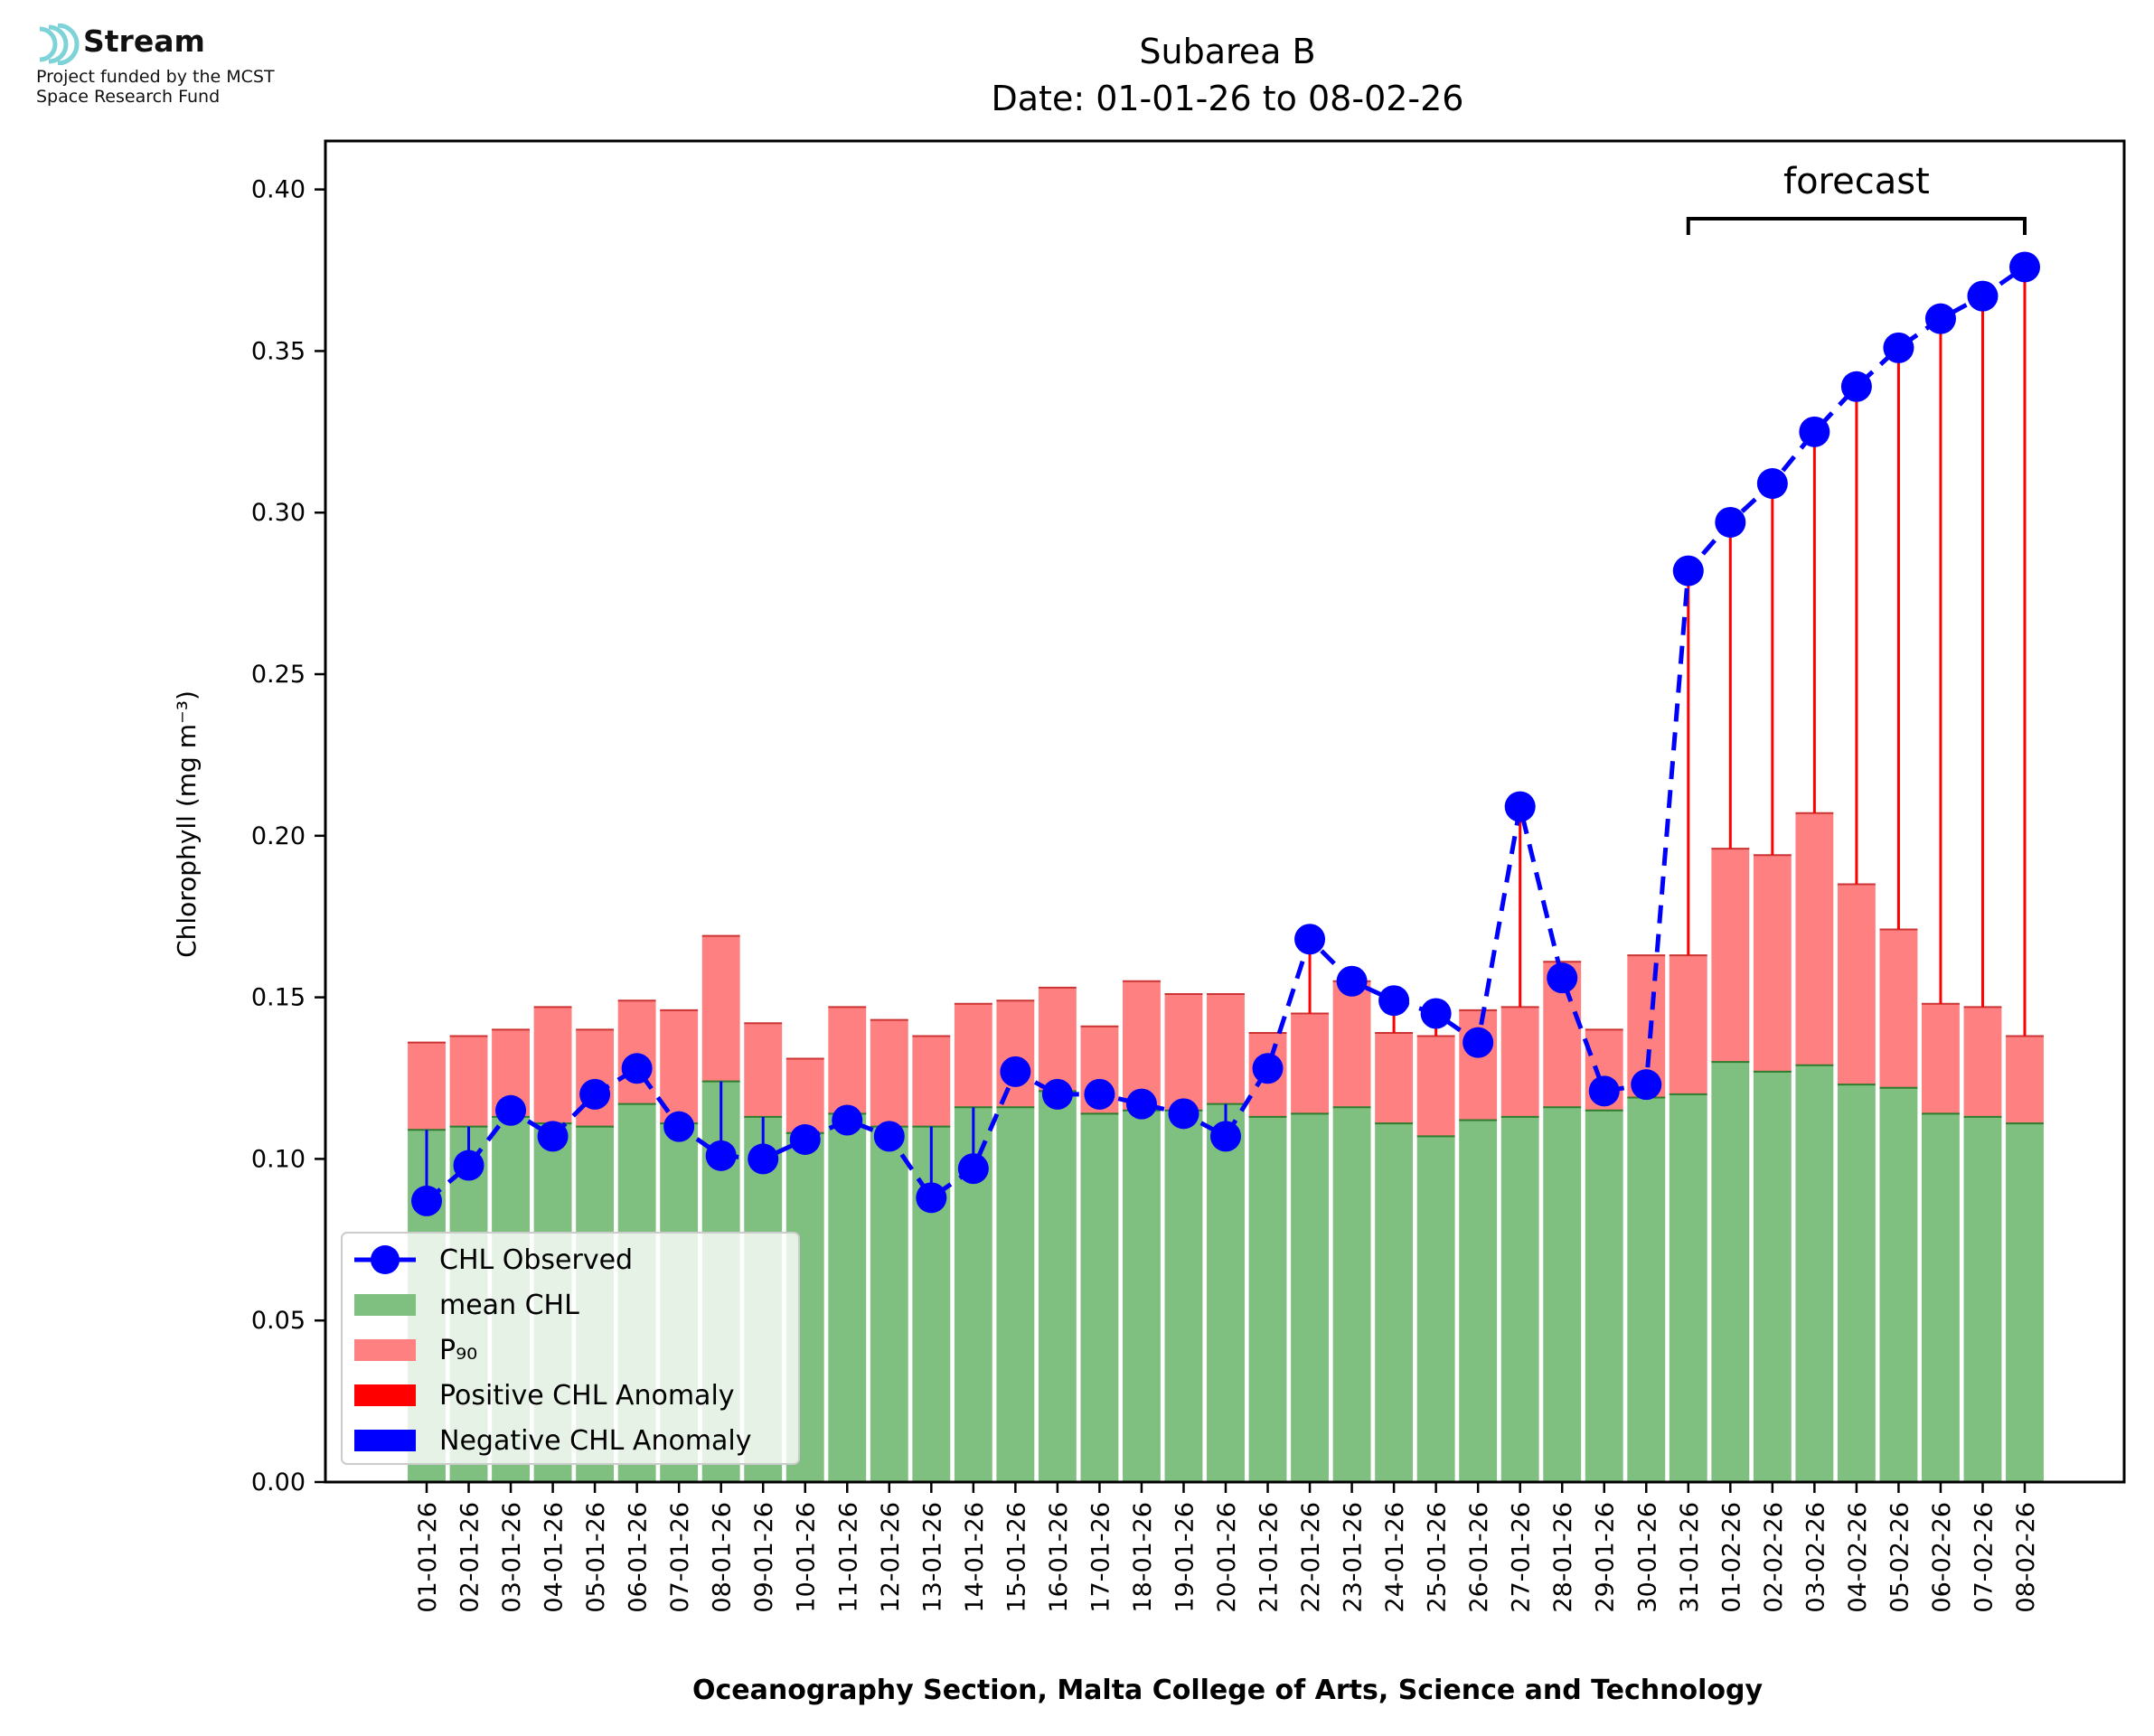 This screenshot has height=1736, width=2154. I want to click on legend-label: mean CHL, so click(509, 1305).